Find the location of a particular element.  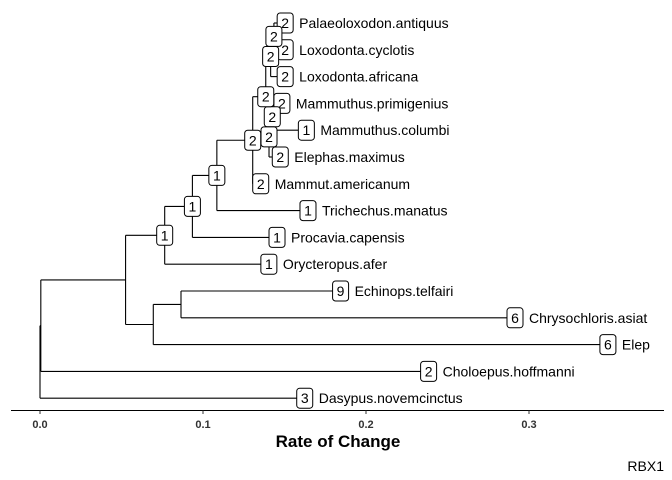

tip-dasypus-novemcinctus: 3 Dasypus.novemcinctus is located at coordinates (379, 398).